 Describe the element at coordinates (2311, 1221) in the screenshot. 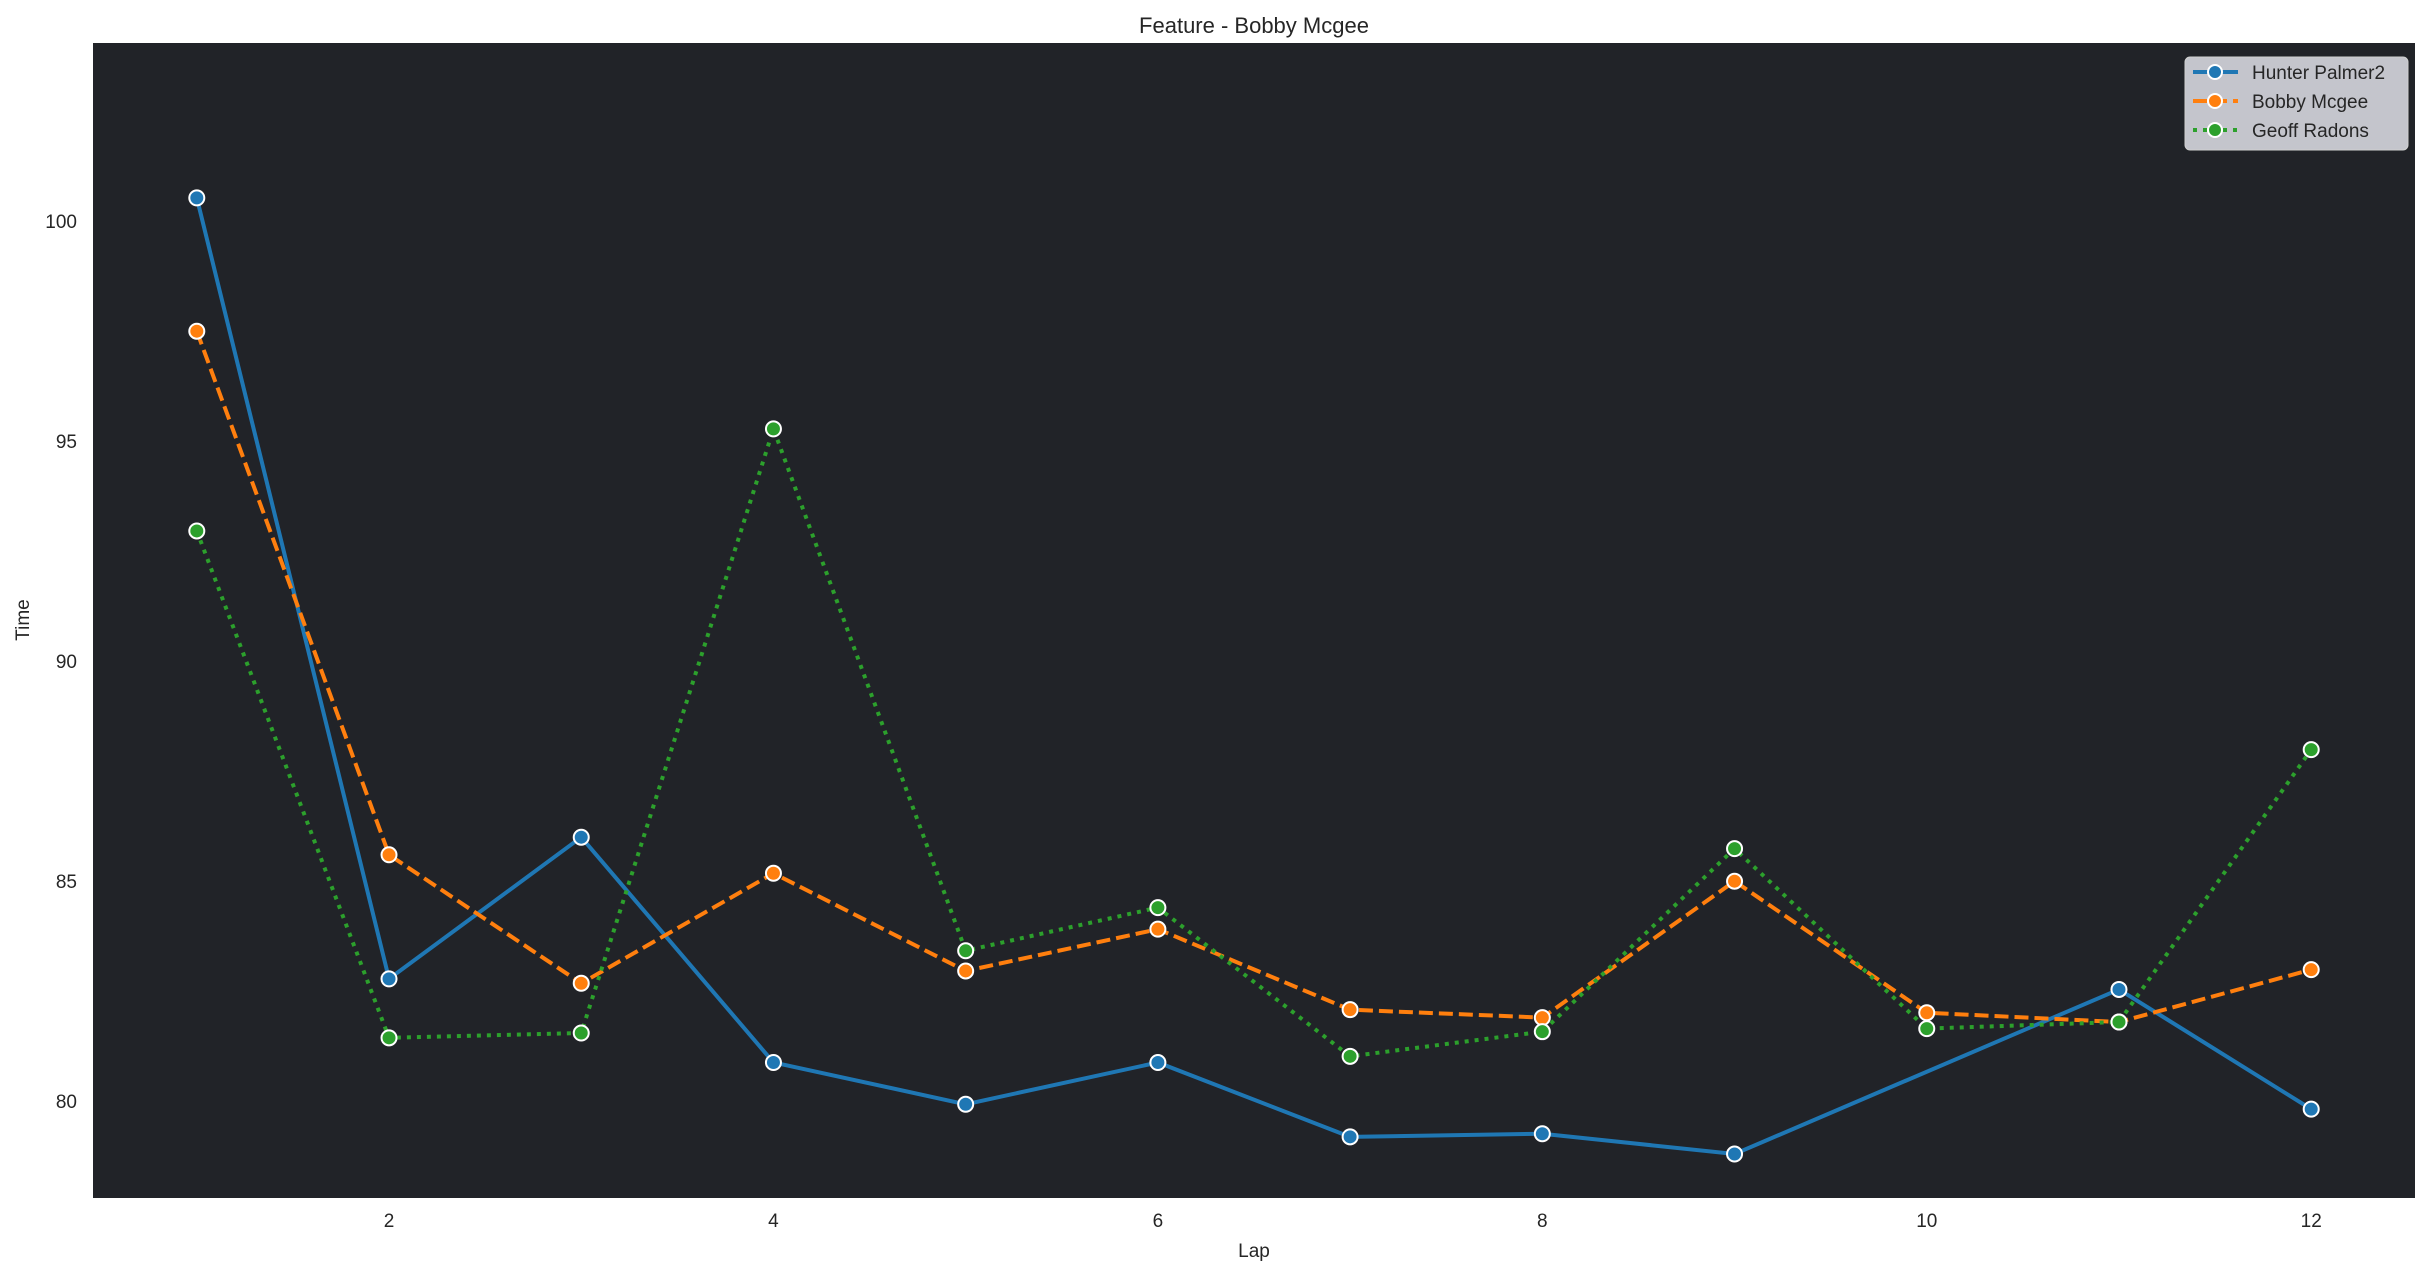

I see `x-tick-label: 12` at that location.